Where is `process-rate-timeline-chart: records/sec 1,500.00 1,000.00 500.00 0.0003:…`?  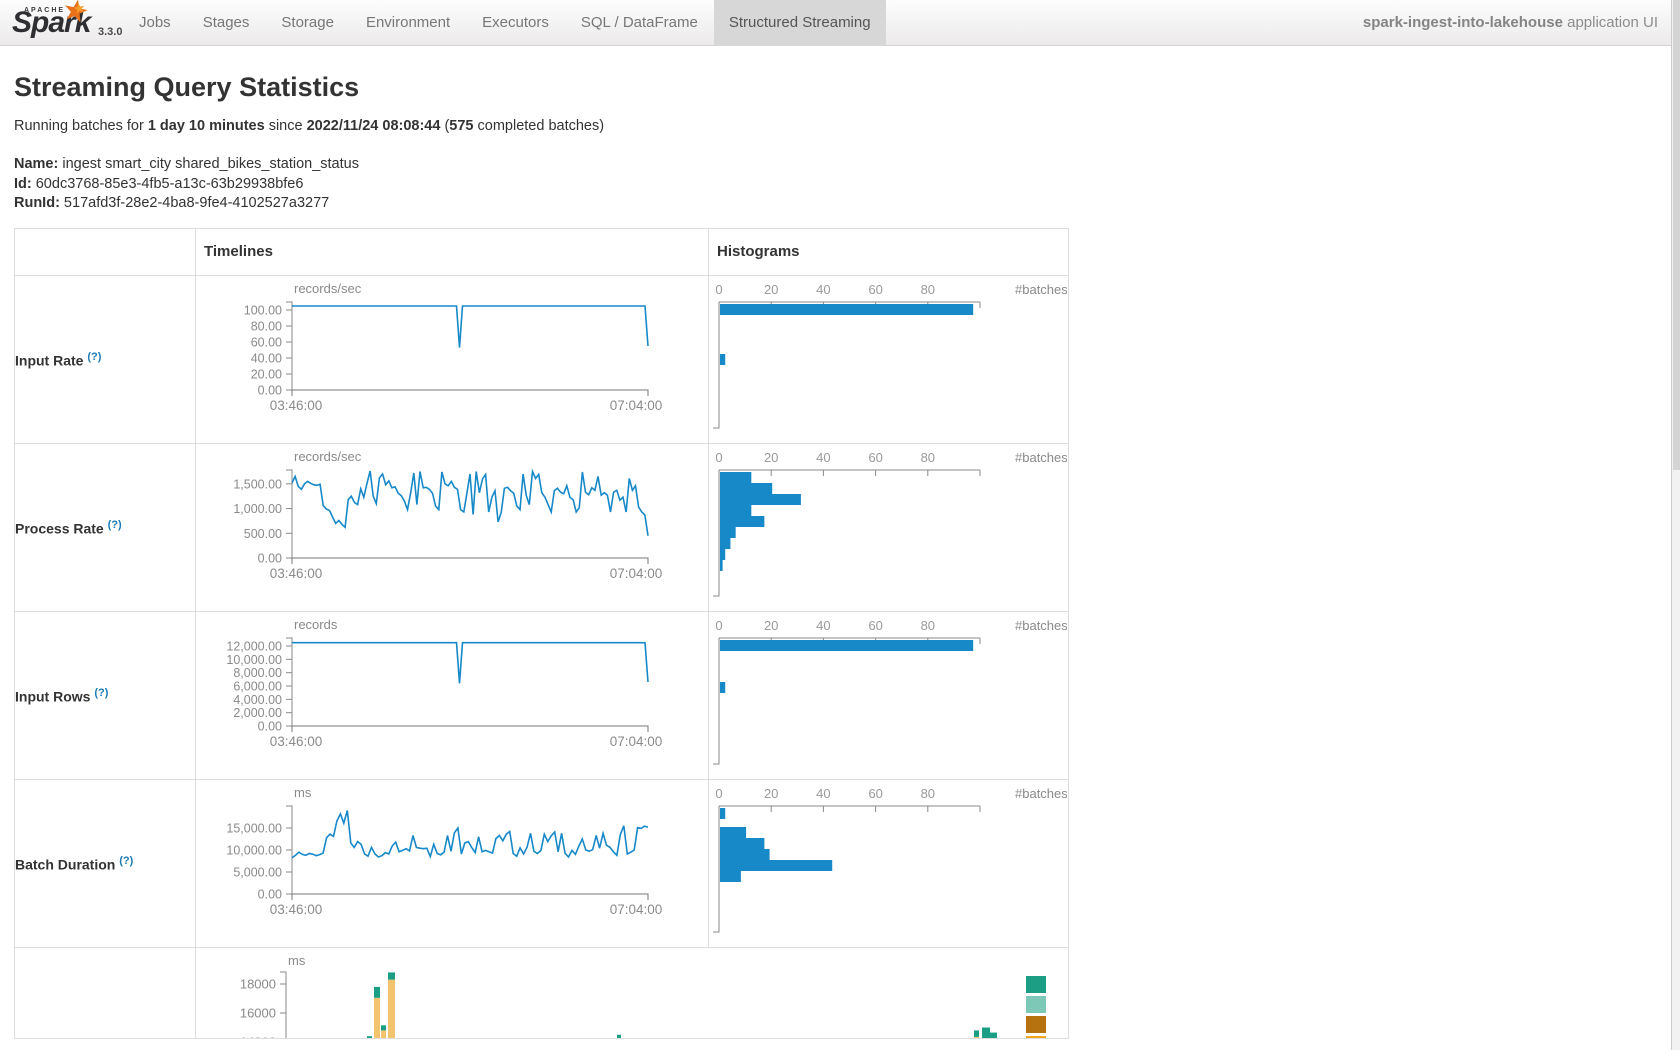 process-rate-timeline-chart: records/sec 1,500.00 1,000.00 500.00 0.0003:… is located at coordinates (448, 515).